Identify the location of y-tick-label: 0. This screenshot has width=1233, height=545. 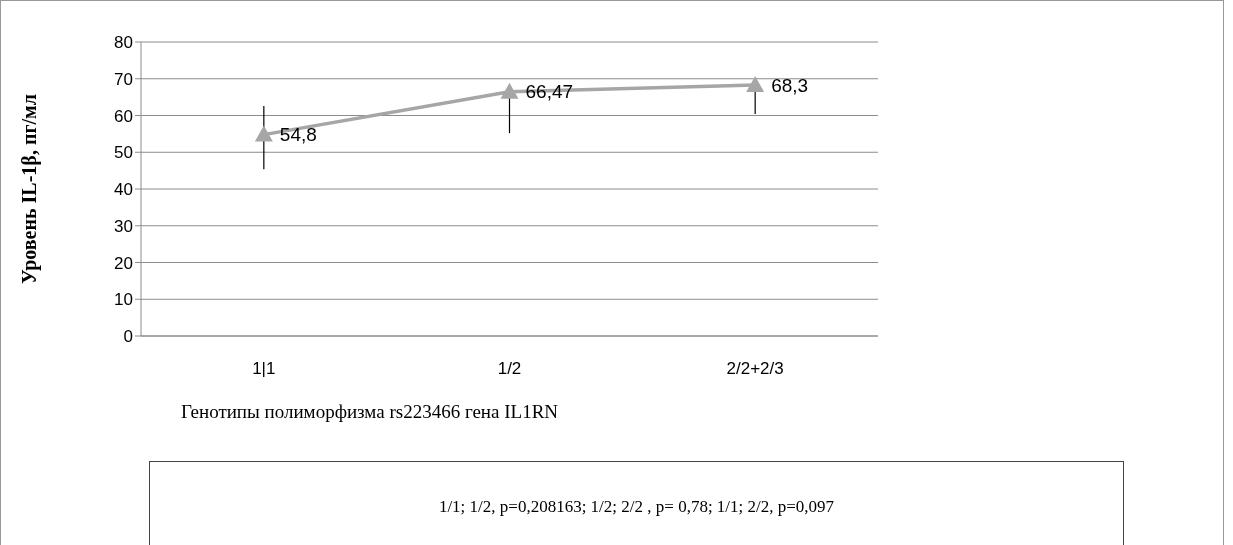
(128, 337).